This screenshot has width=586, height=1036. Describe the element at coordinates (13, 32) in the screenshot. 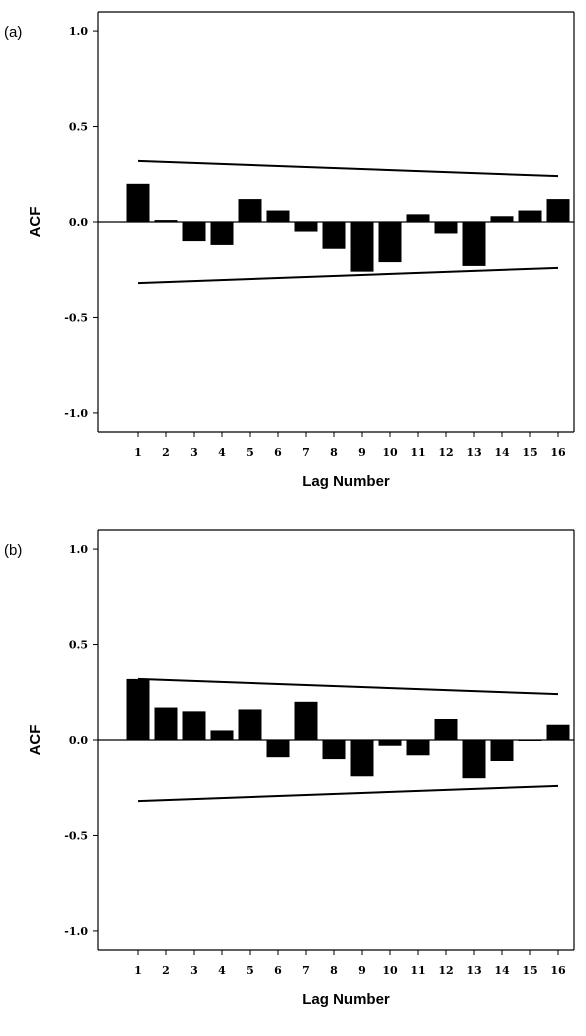

I see `panel-label-a: (a)` at that location.